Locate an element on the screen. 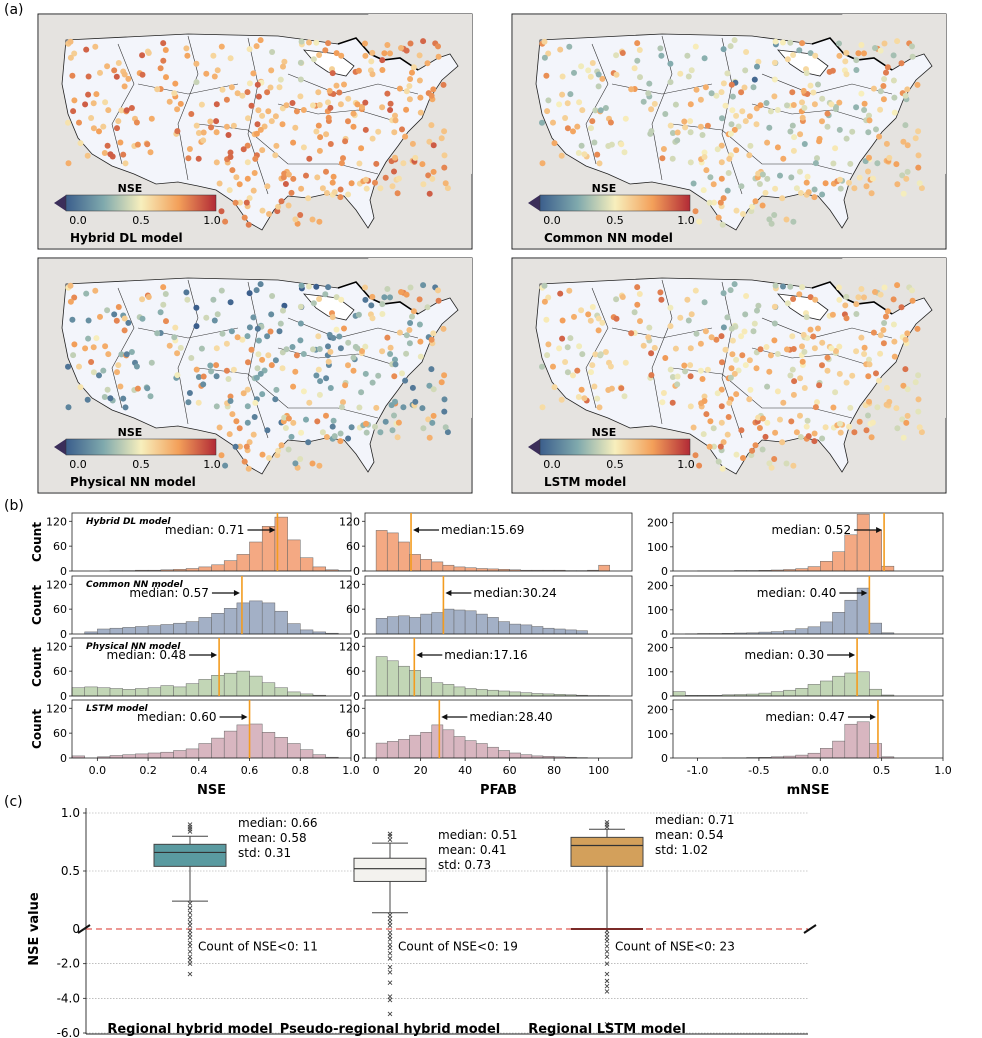 Image resolution: width=982 pixels, height=1038 pixels. colorbar: NSE 0.0 0.5 1.0 Hybrid DL model is located at coordinates (137, 213).